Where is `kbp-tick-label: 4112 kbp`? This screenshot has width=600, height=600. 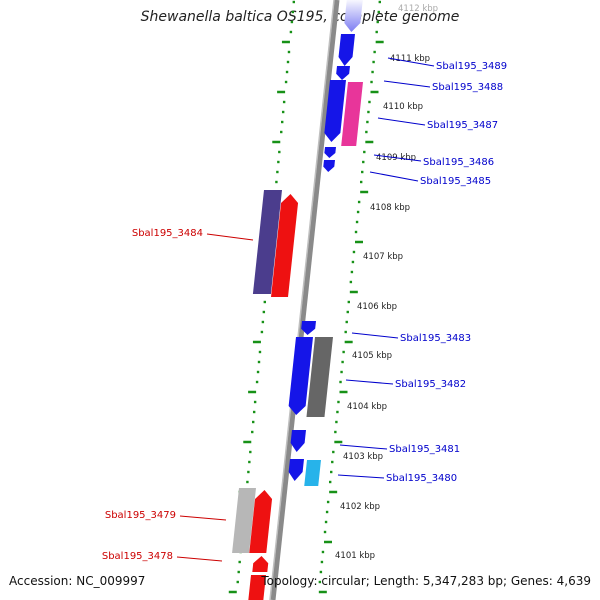 kbp-tick-label: 4112 kbp is located at coordinates (418, 9).